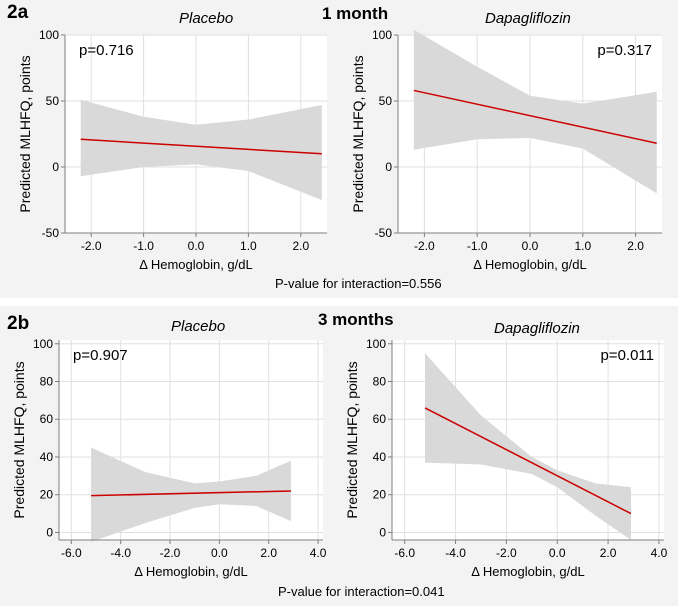  Describe the element at coordinates (358, 283) in the screenshot. I see `interaction-pvalue-1-month: P-value for interaction=0.556` at that location.